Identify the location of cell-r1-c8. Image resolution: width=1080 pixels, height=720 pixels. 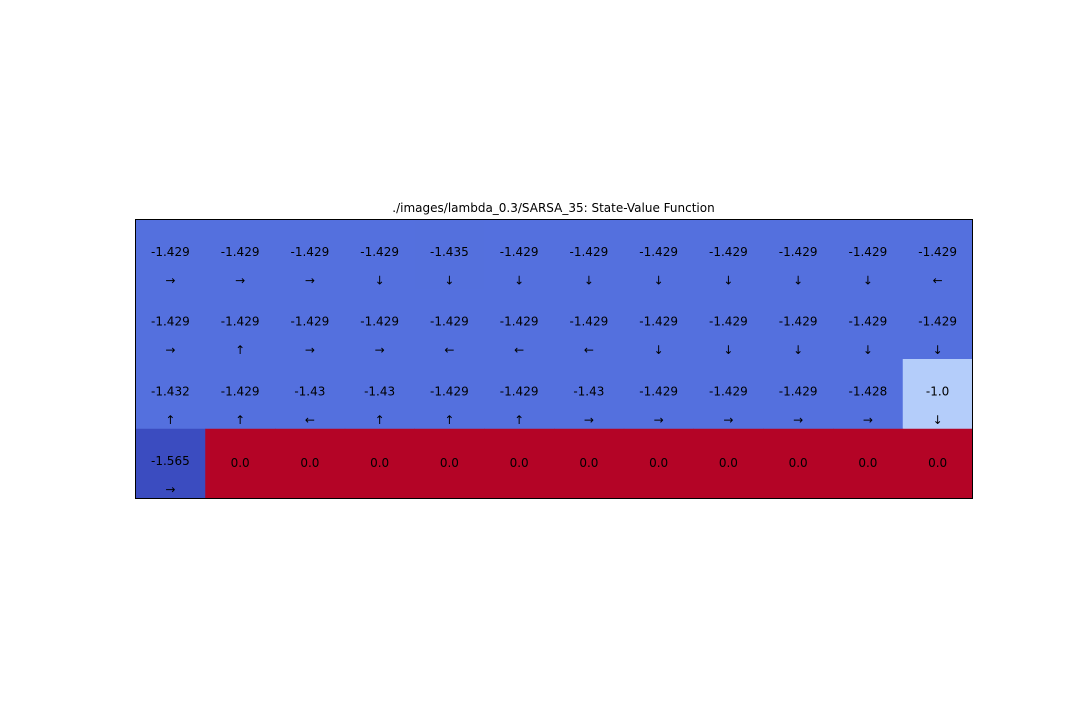
(728, 324).